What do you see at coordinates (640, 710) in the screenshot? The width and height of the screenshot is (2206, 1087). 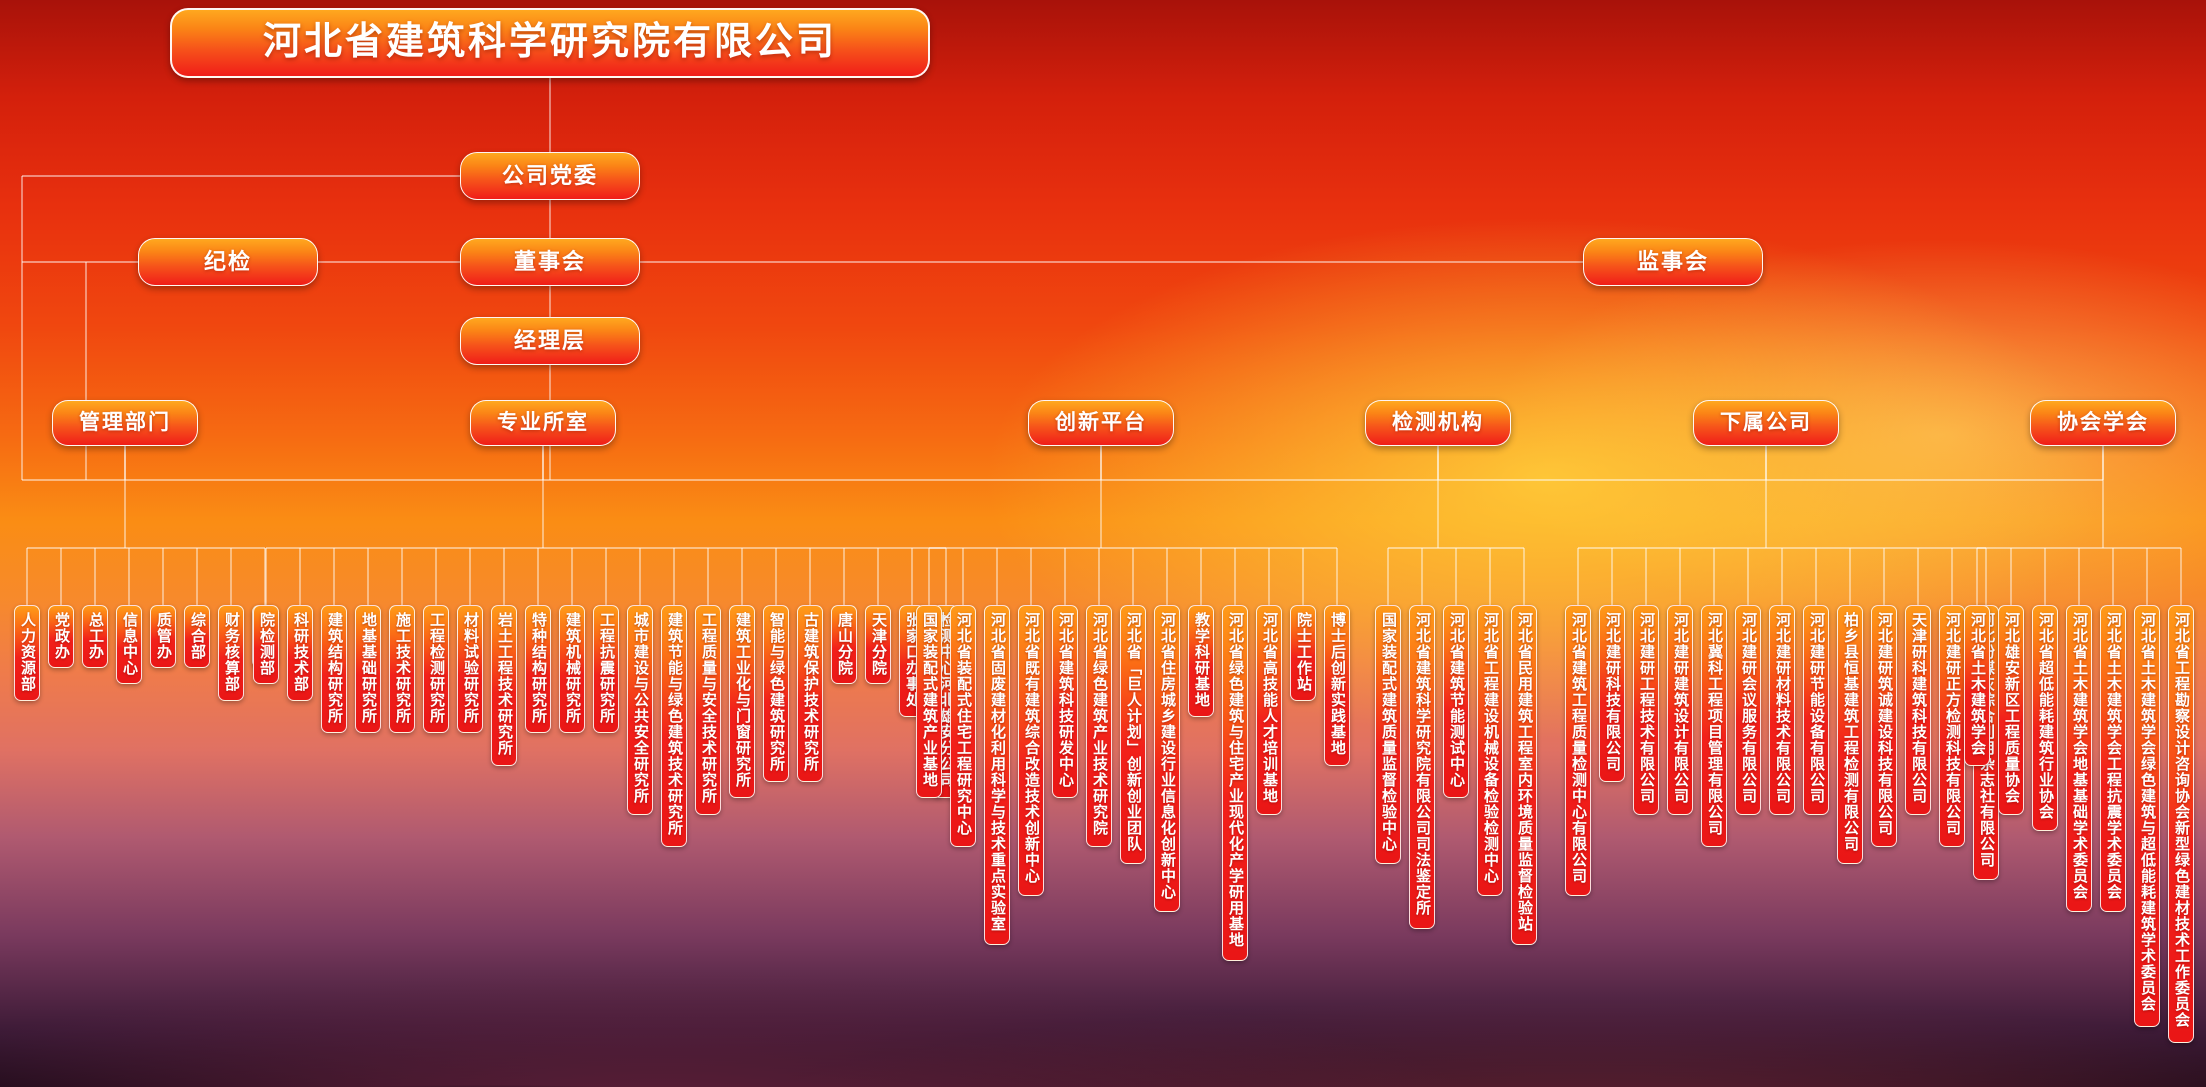 I see `leaf-node: 城市建设与公共安全研究所` at bounding box center [640, 710].